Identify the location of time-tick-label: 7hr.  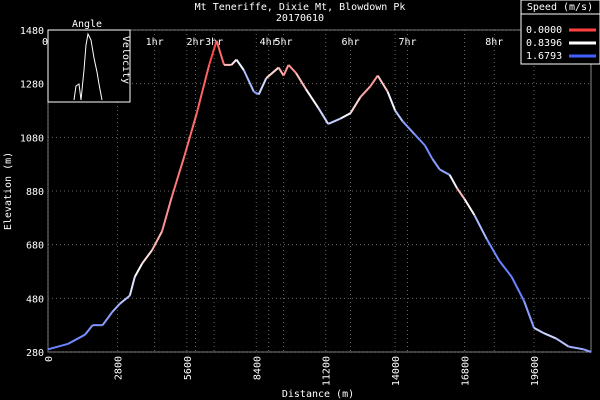
(407, 42).